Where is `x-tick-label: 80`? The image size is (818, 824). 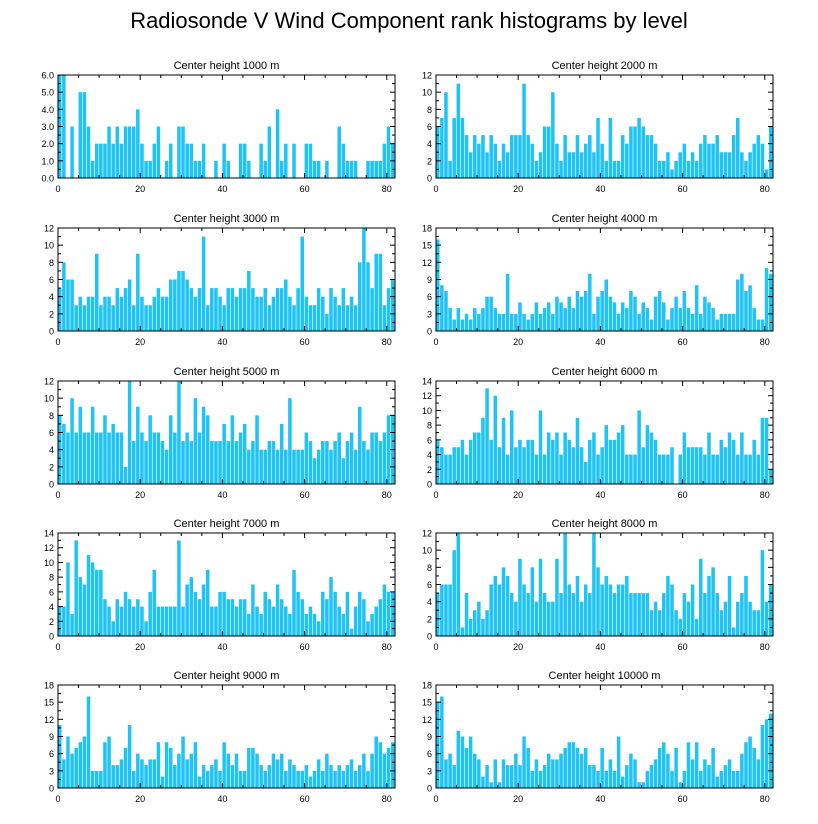
x-tick-label: 80 is located at coordinates (387, 799).